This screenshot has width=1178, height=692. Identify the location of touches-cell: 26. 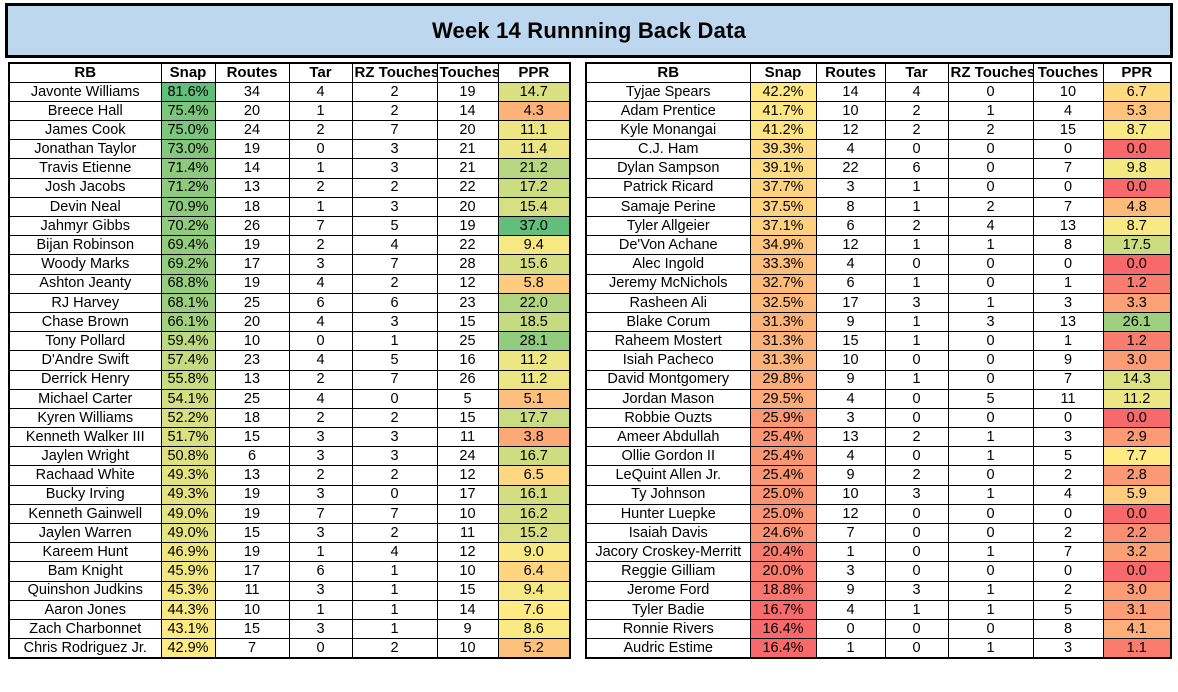
(467, 379).